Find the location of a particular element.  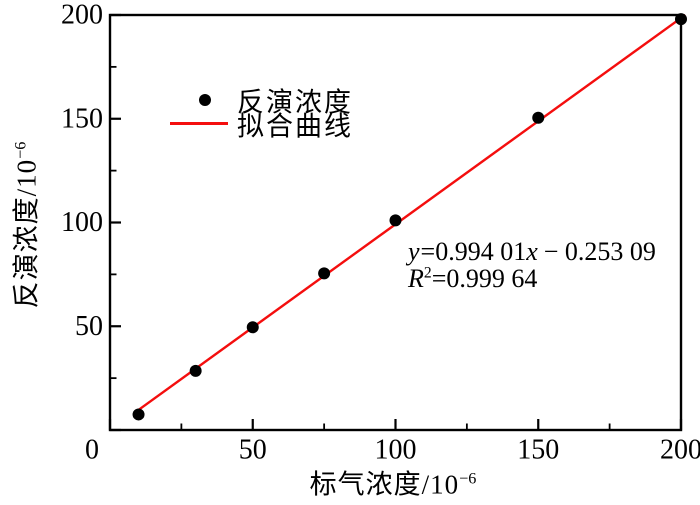

y-axis-label-exponent: −6 is located at coordinates (20, 150).